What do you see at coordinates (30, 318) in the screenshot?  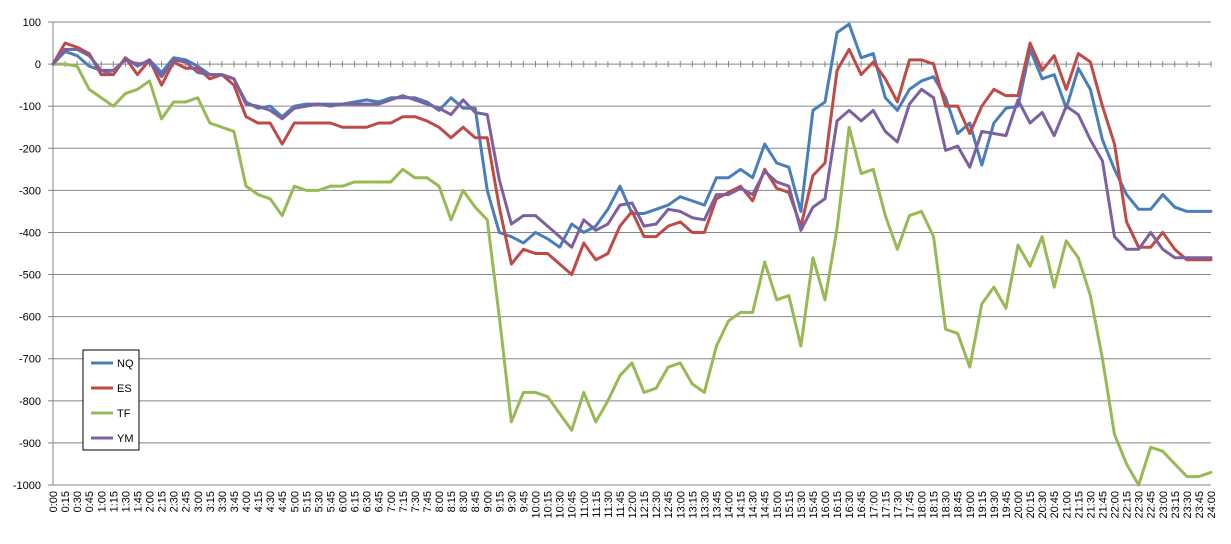 I see `y-tick-label: -600` at bounding box center [30, 318].